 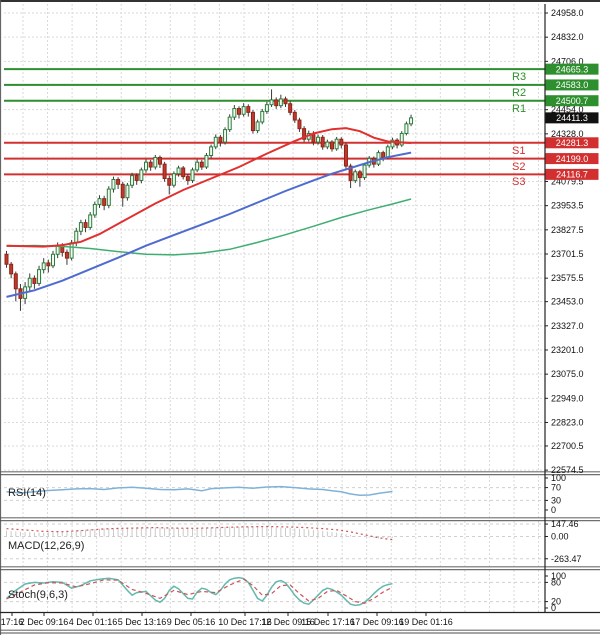 What do you see at coordinates (572, 159) in the screenshot?
I see `svg-text: 24199.0` at bounding box center [572, 159].